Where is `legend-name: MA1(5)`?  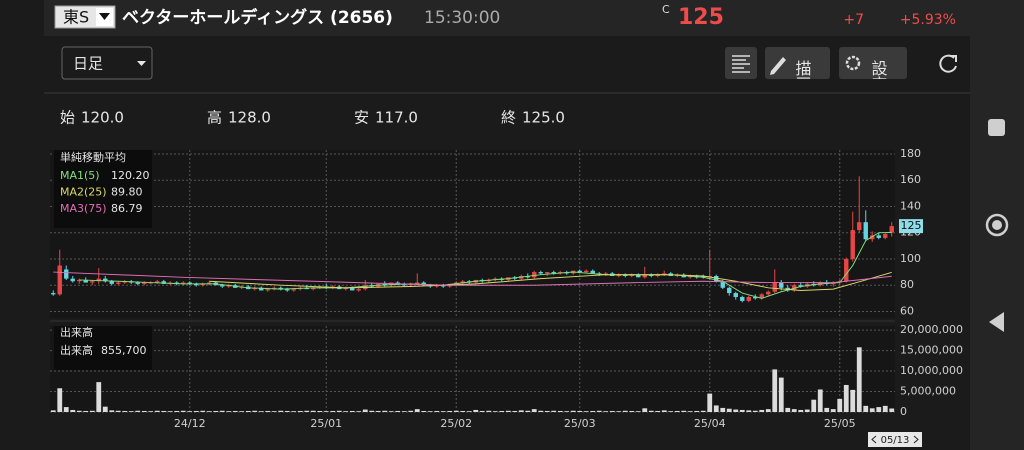
legend-name: MA1(5) is located at coordinates (80, 175).